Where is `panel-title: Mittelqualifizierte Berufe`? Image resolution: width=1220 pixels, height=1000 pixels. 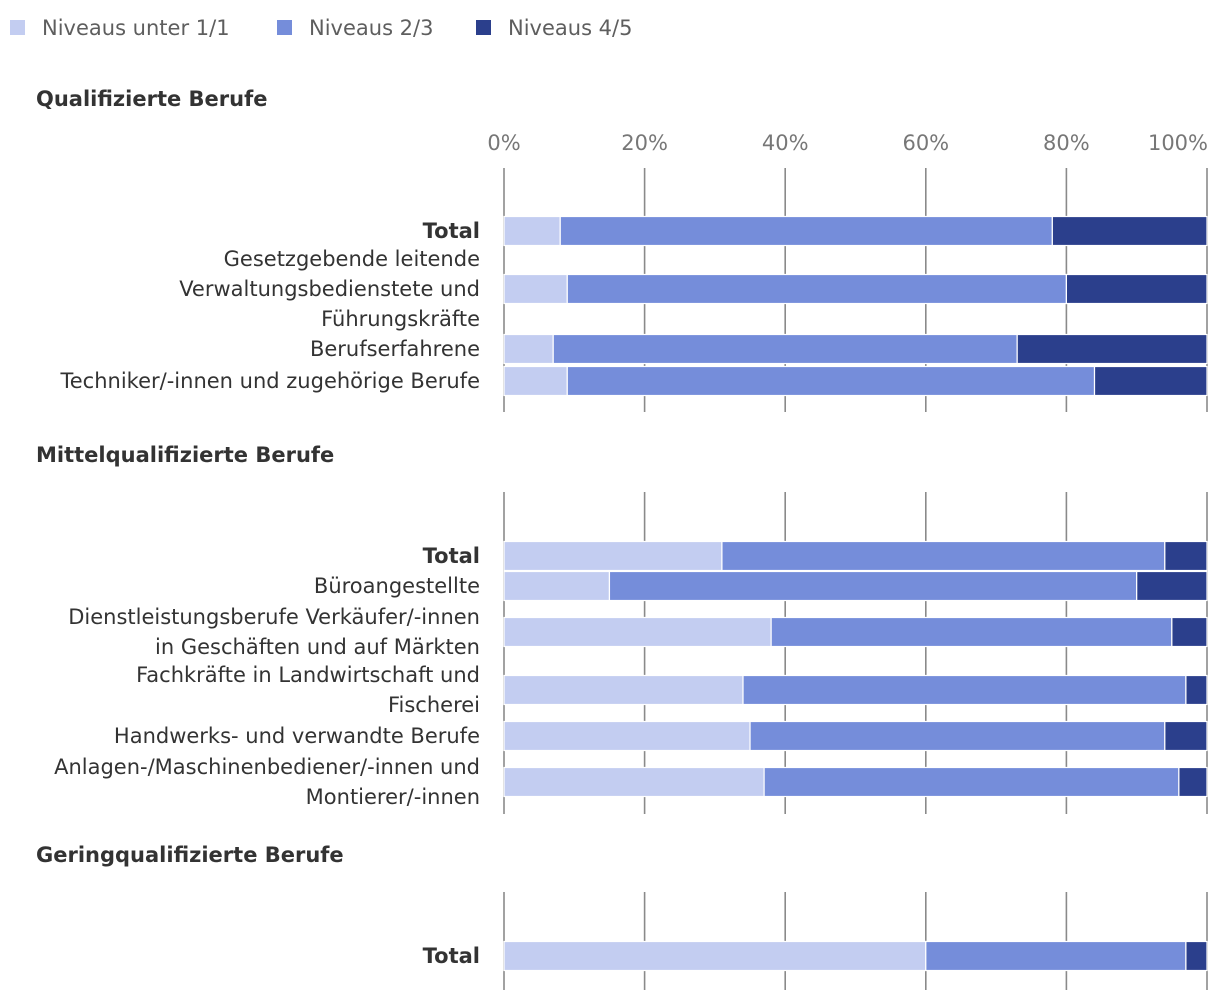 panel-title: Mittelqualifizierte Berufe is located at coordinates (185, 455).